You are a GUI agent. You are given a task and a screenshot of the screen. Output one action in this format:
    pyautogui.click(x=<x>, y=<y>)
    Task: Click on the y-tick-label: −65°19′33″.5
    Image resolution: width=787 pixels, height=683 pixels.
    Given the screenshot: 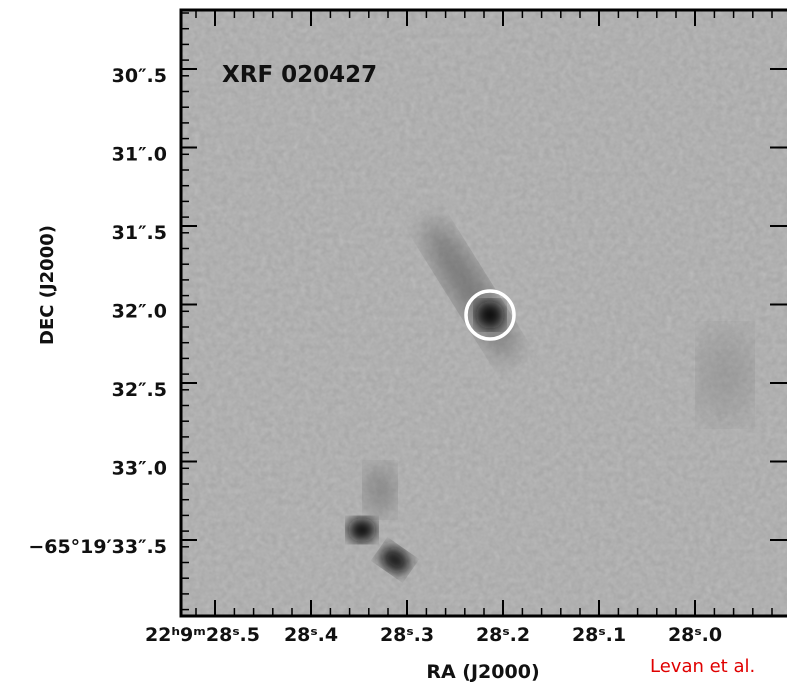 What is the action you would take?
    pyautogui.click(x=97, y=547)
    